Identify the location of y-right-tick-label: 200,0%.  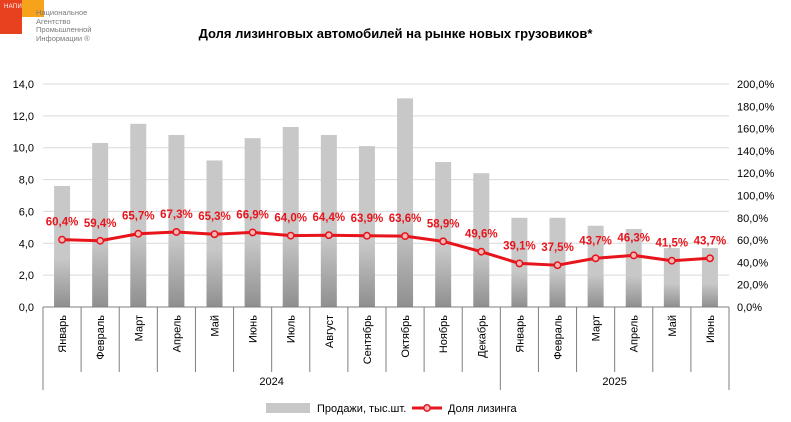
(756, 85).